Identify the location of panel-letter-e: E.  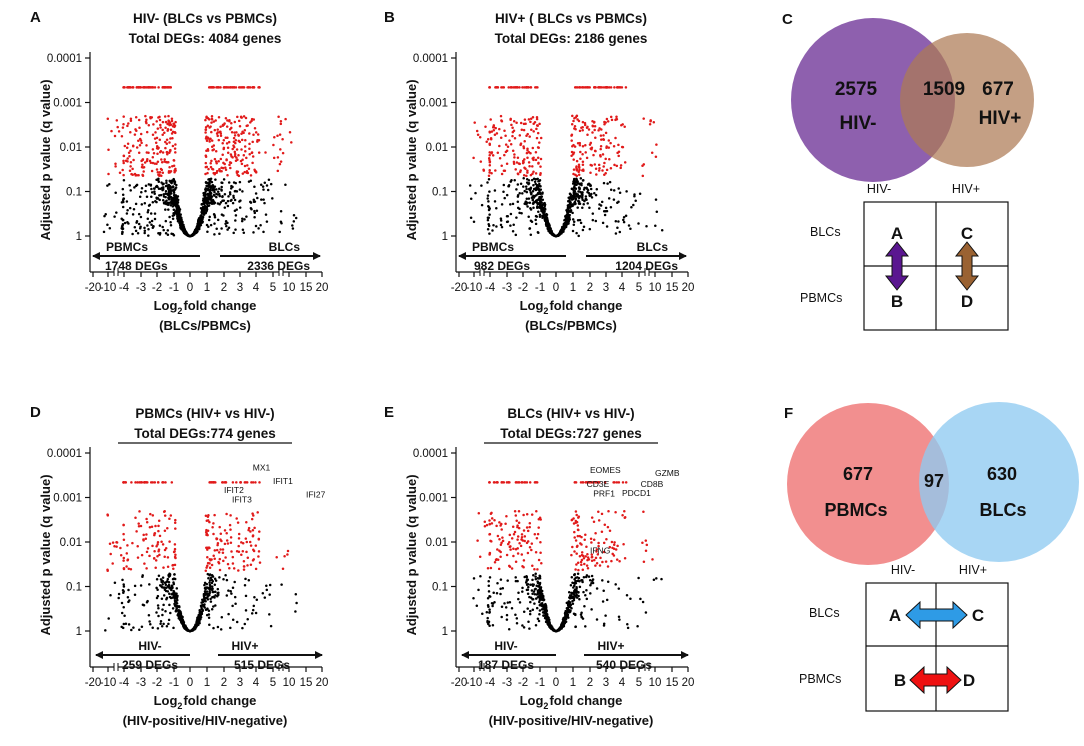
(389, 412).